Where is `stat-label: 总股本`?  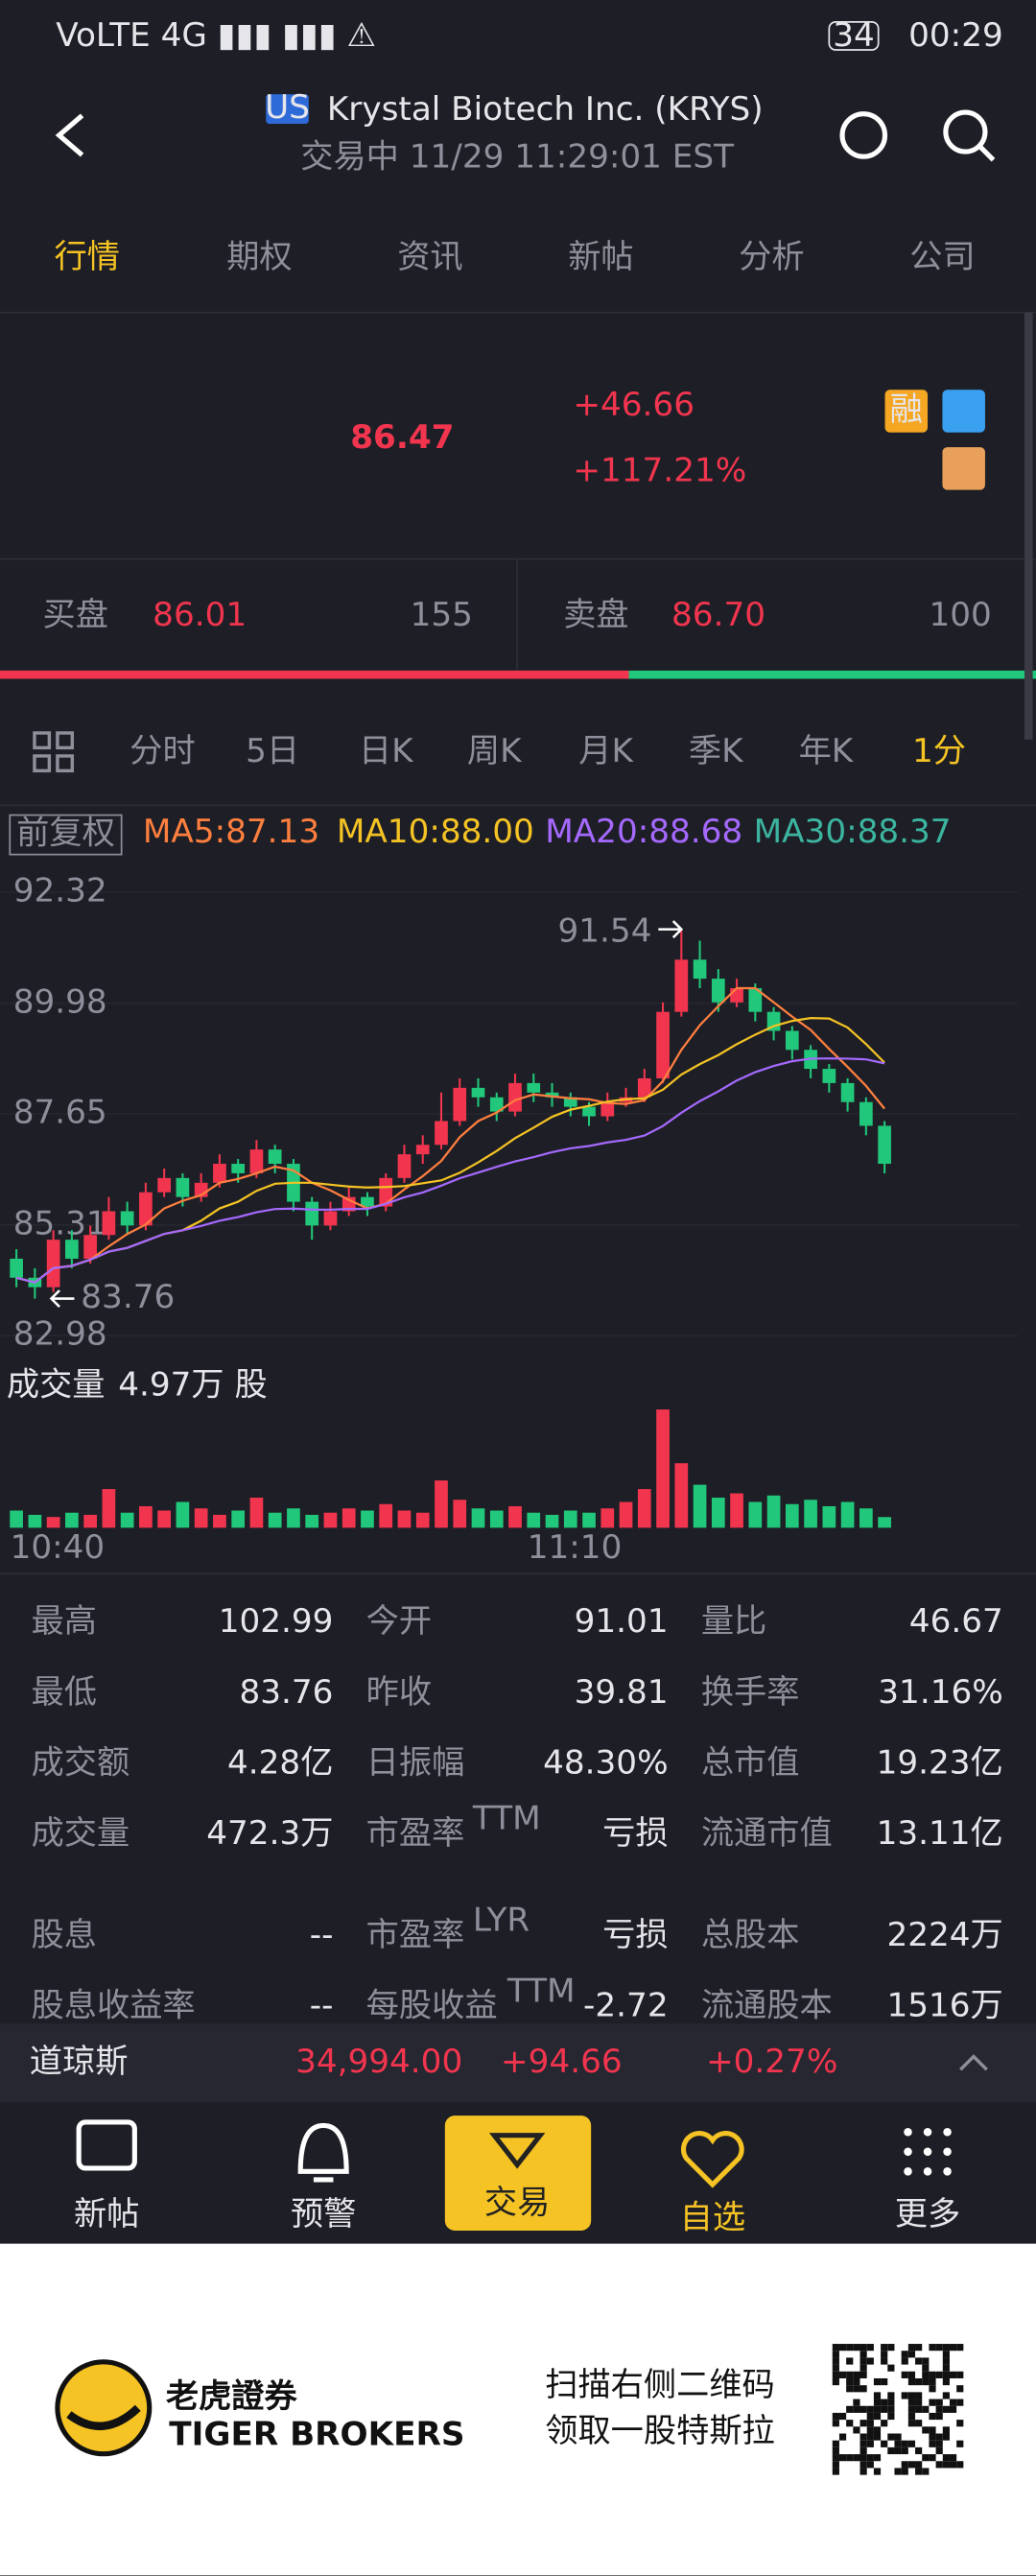 stat-label: 总股本 is located at coordinates (750, 1935).